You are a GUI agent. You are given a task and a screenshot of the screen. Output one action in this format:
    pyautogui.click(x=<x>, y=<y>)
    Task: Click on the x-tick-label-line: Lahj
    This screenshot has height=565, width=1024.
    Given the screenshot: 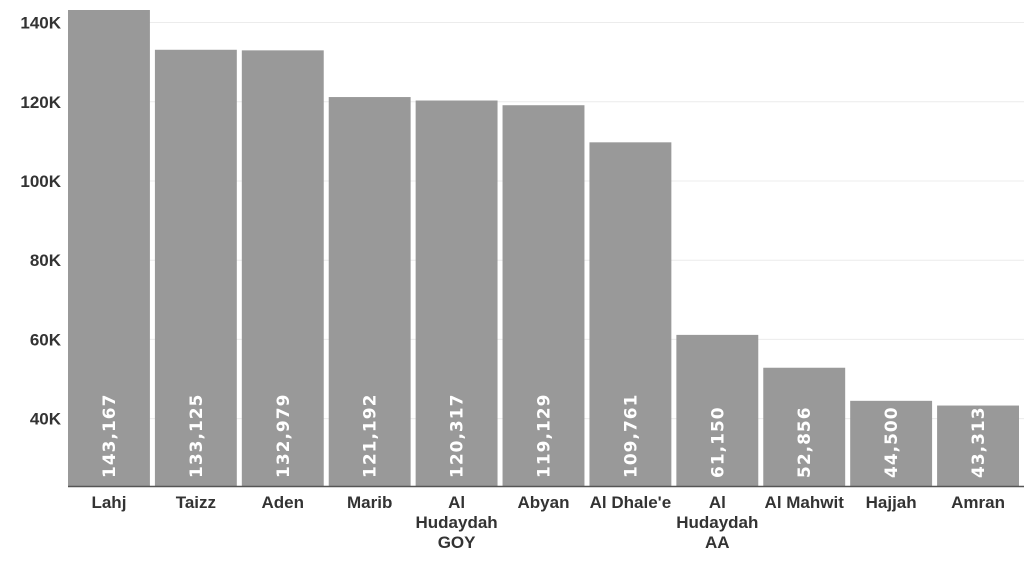 What is the action you would take?
    pyautogui.click(x=108, y=502)
    